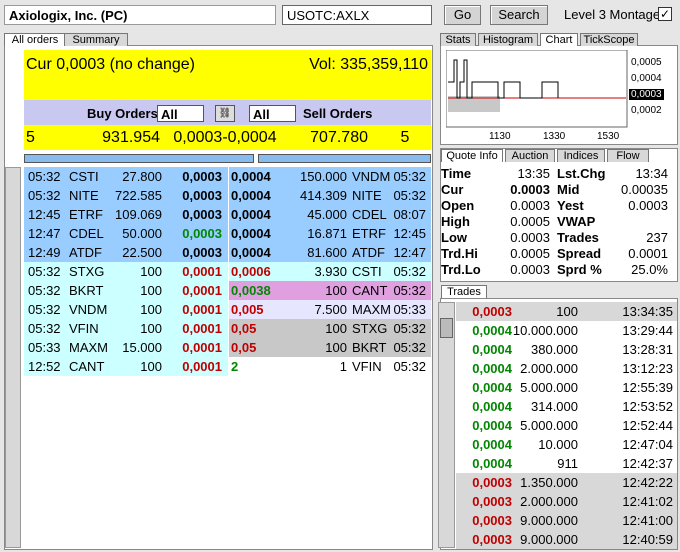  Describe the element at coordinates (530, 253) in the screenshot. I see `quote-value: 0.0005` at that location.